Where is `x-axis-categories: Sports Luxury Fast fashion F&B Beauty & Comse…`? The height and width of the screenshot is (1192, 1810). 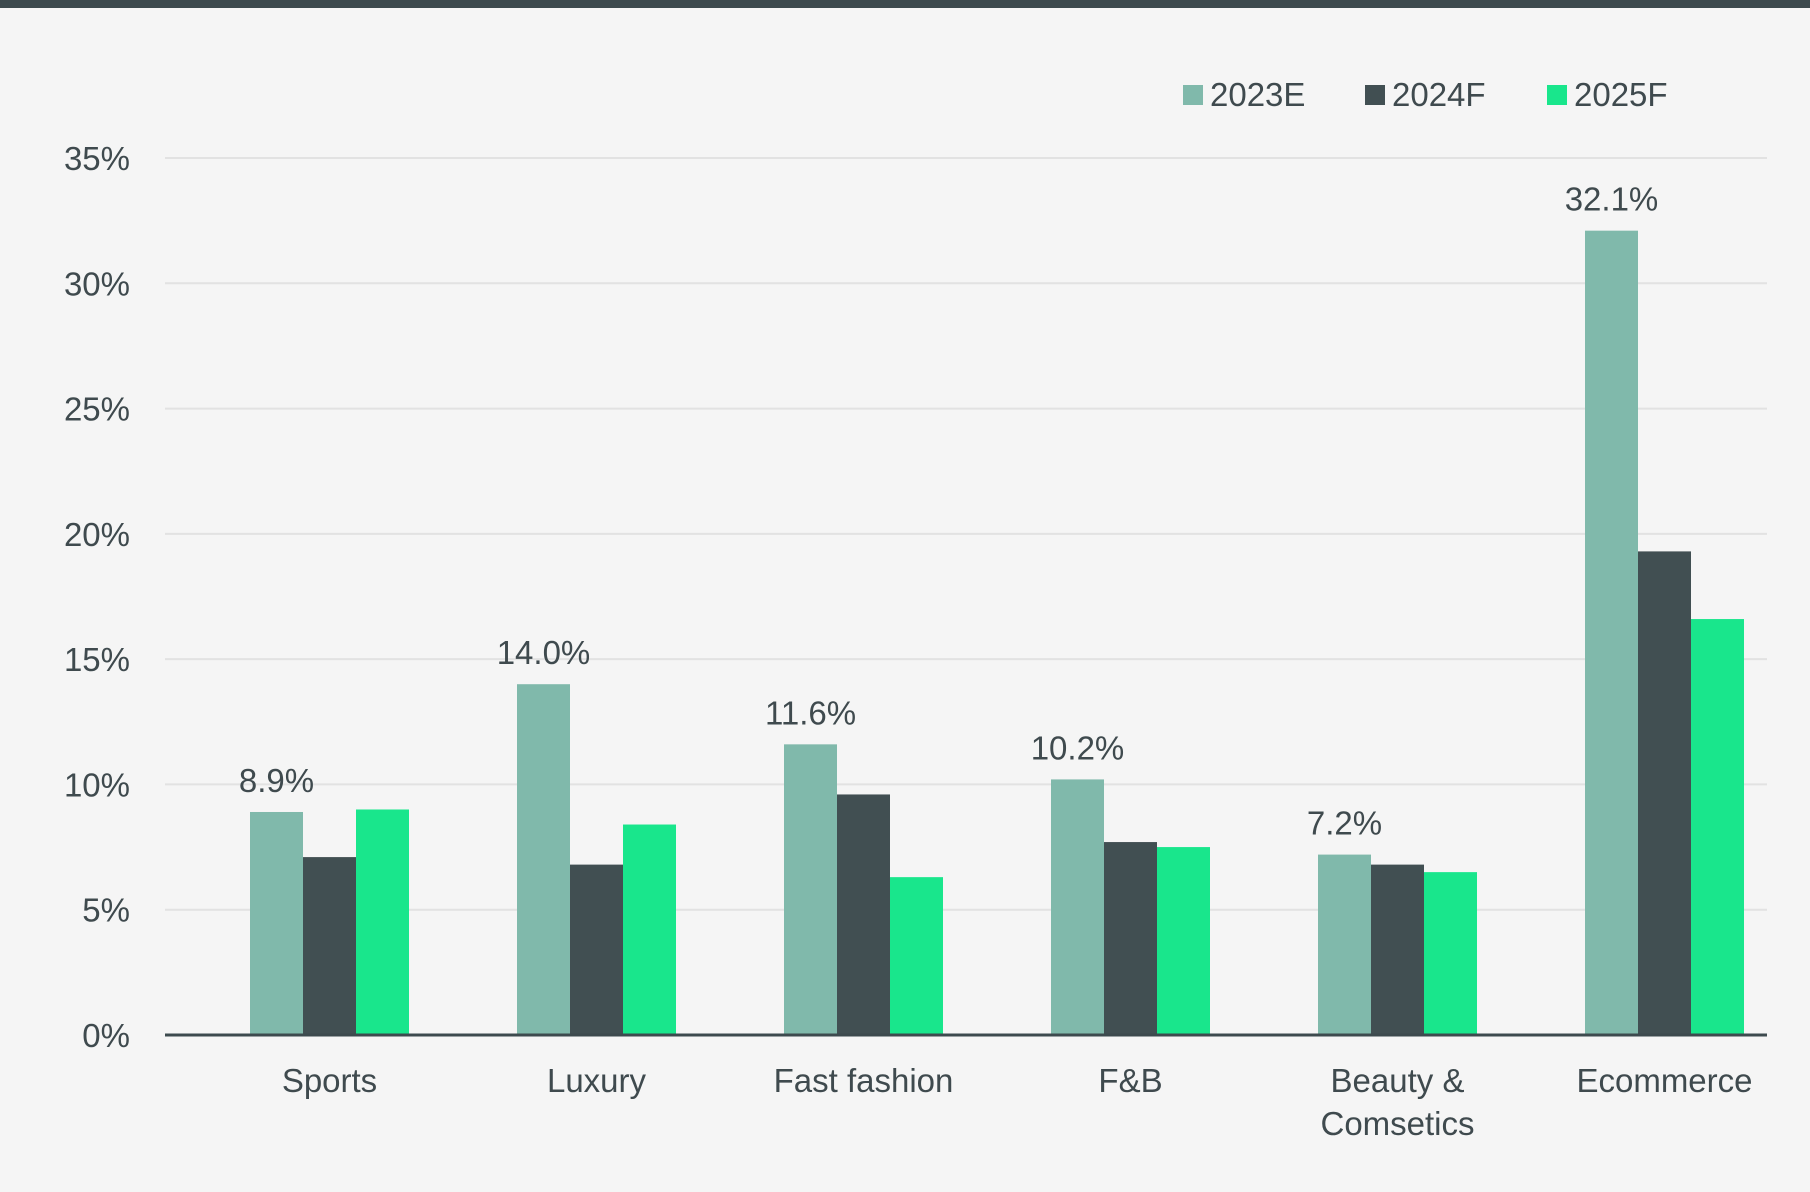
x-axis-categories: Sports Luxury Fast fashion F&B Beauty & Comse… is located at coordinates (1017, 1102).